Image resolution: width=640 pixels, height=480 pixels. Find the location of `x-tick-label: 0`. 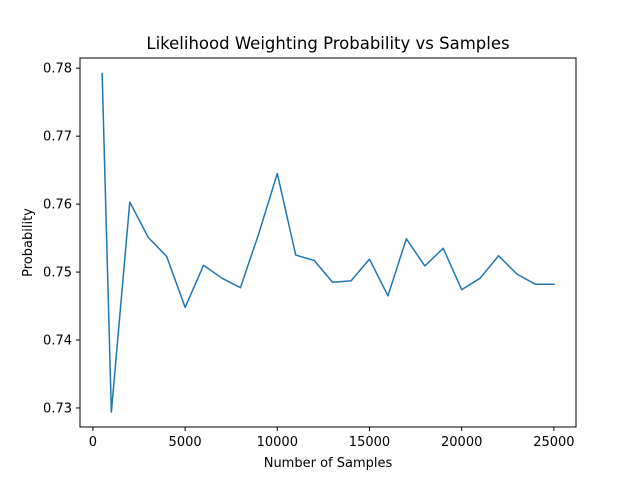

x-tick-label: 0 is located at coordinates (93, 442).